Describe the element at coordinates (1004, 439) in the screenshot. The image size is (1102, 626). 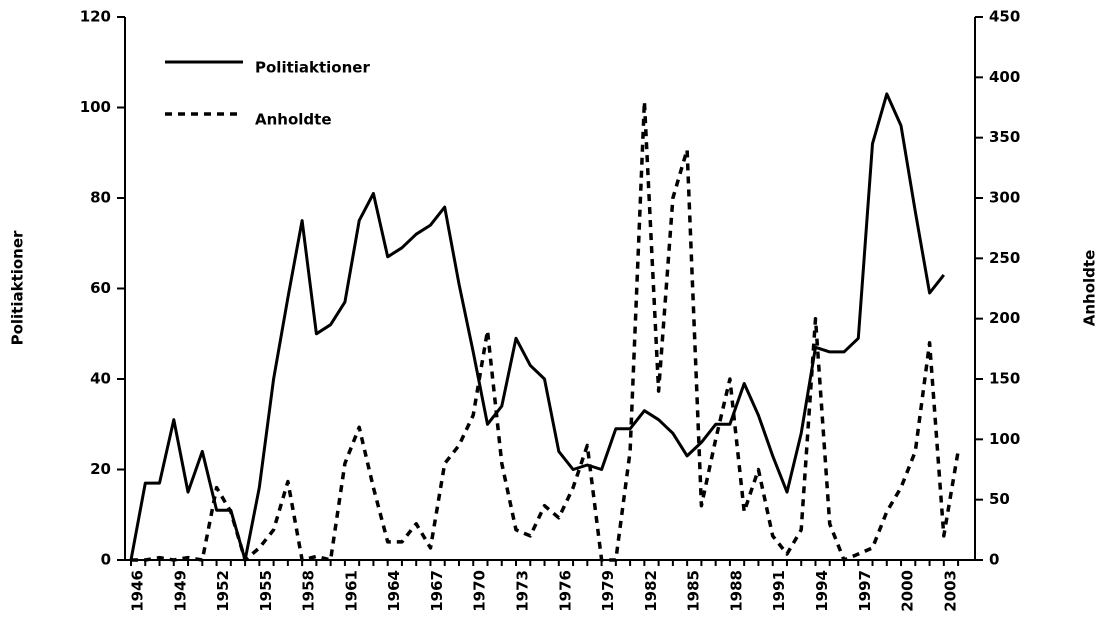
I see `y2-tick-label: 100` at that location.